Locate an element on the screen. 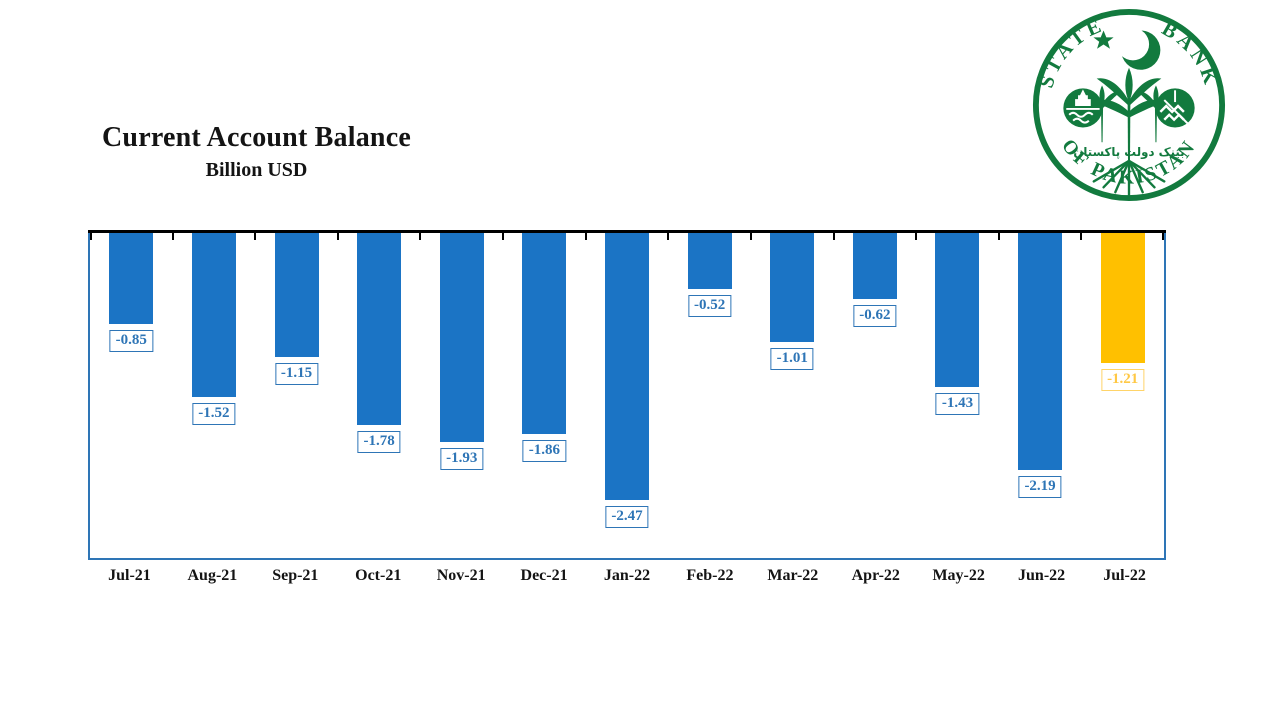 This screenshot has height=720, width=1280. chart-header: Current Account Balance Billion USD is located at coordinates (256, 152).